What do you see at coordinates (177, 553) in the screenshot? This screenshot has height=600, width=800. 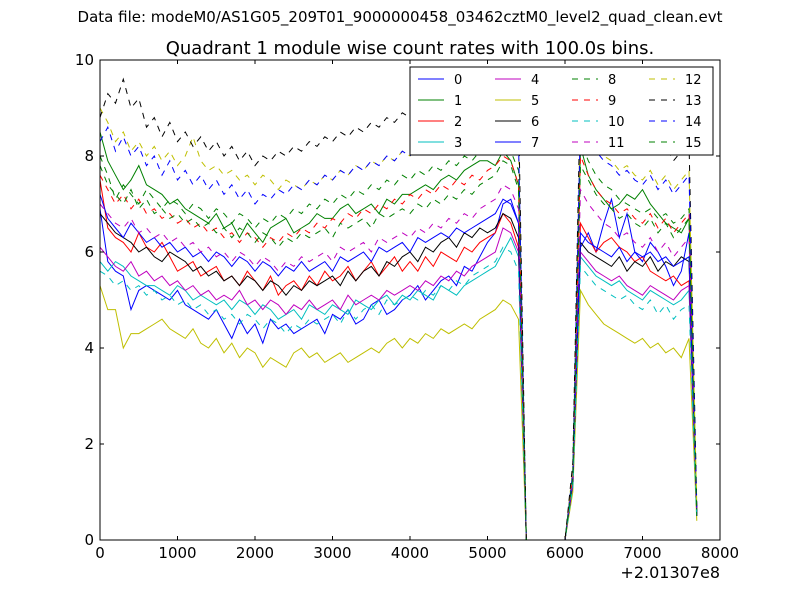 I see `x-tick-label: 1000` at bounding box center [177, 553].